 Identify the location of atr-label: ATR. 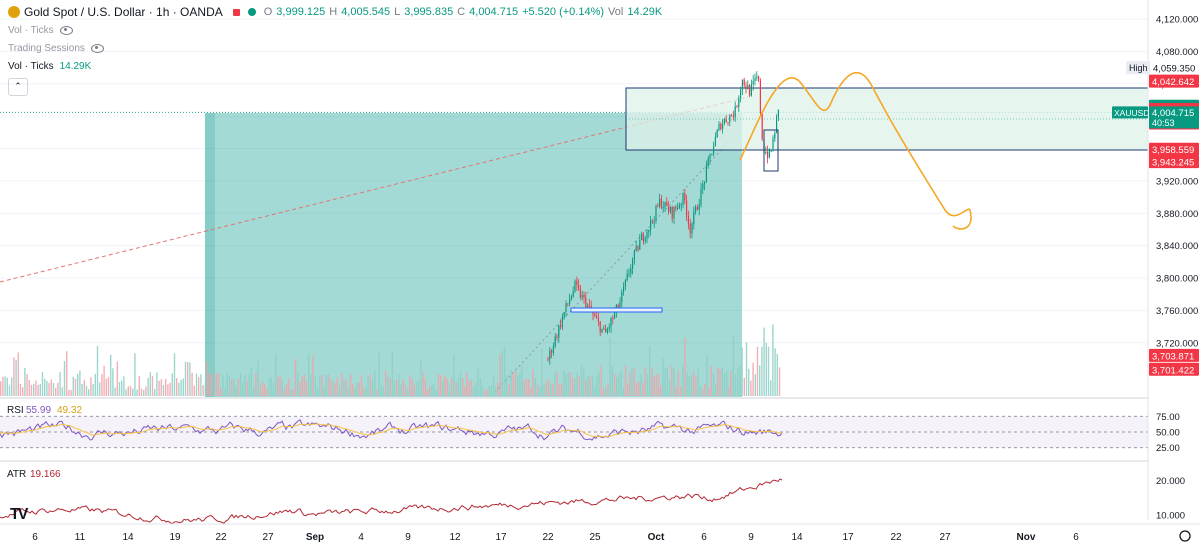
(16, 474).